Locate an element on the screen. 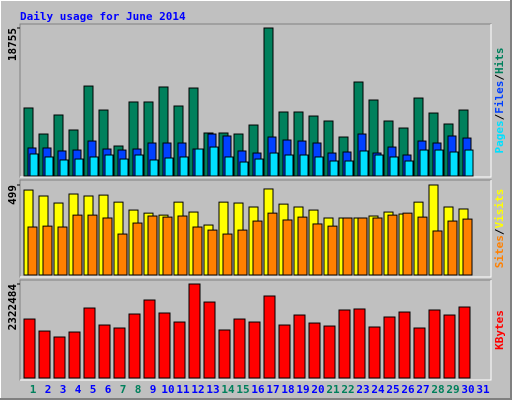 The height and width of the screenshot is (400, 512). x-tick-label: 13 is located at coordinates (212, 389).